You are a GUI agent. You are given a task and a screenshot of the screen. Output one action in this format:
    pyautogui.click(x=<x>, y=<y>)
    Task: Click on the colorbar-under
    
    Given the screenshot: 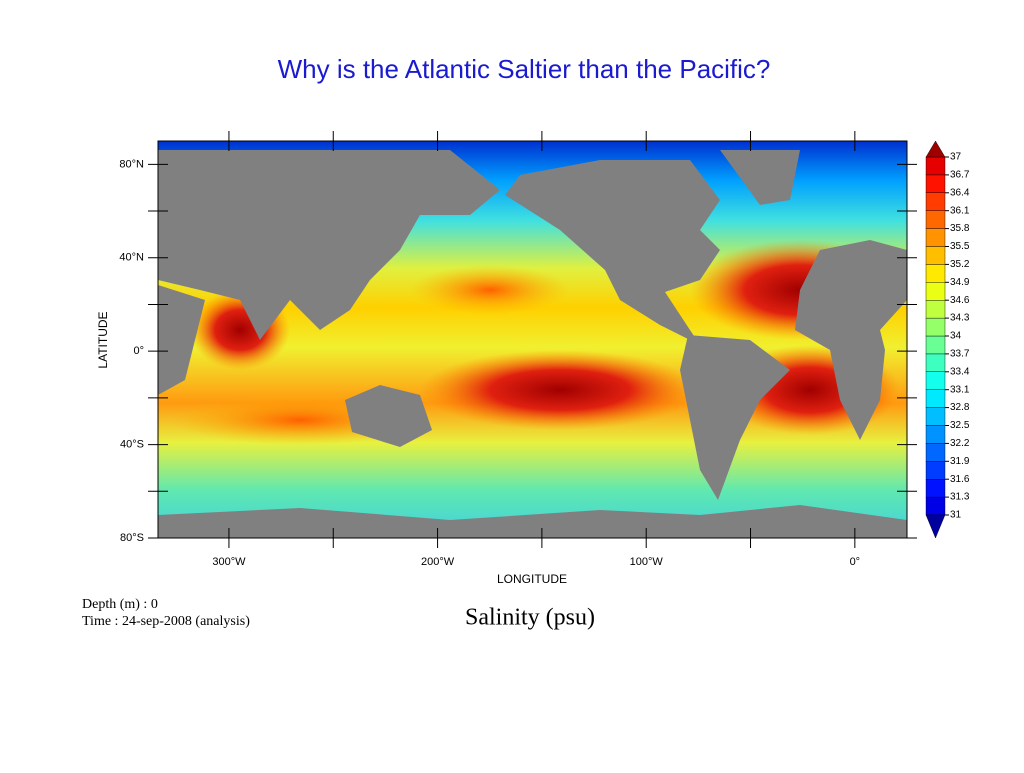 What is the action you would take?
    pyautogui.click(x=935, y=526)
    